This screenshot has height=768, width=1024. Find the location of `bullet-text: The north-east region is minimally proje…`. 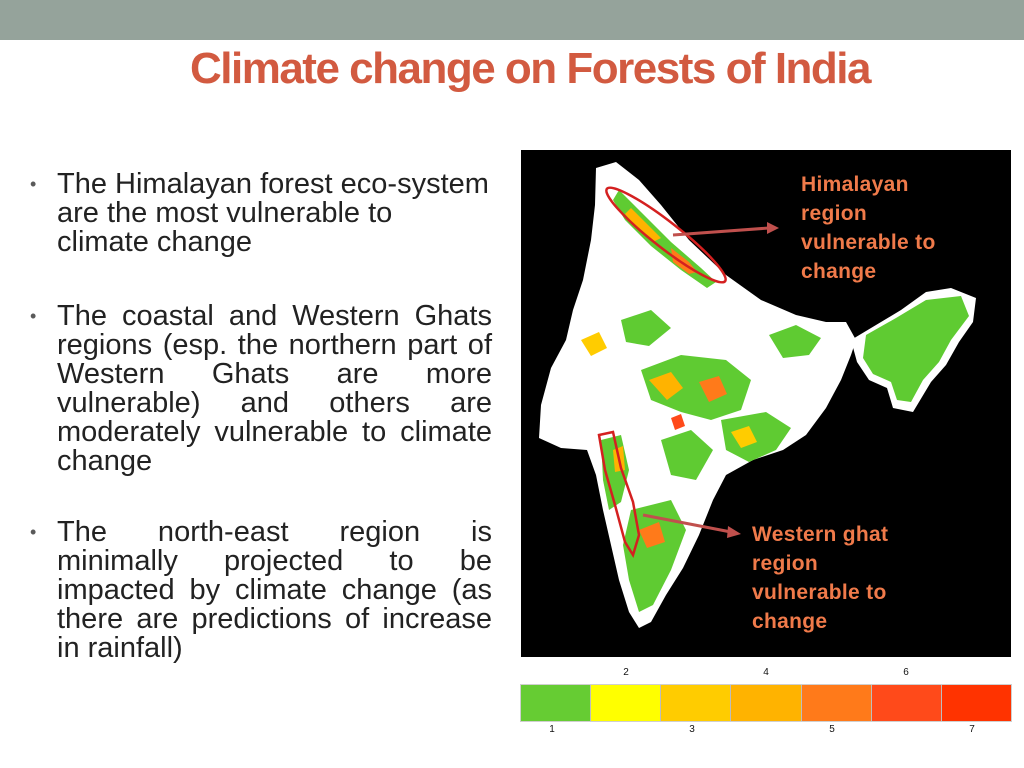

bullet-text: The north-east region is minimally proje… is located at coordinates (274, 590).